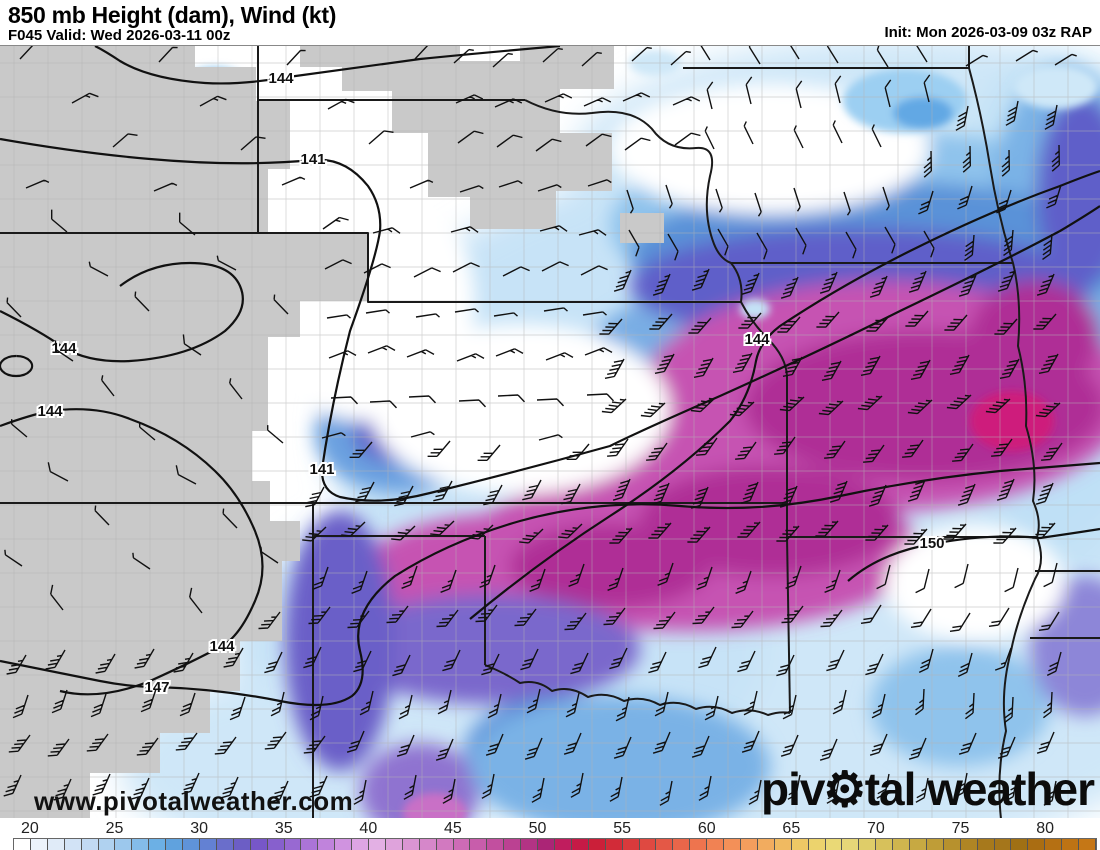 The height and width of the screenshot is (850, 1100). What do you see at coordinates (1045, 828) in the screenshot?
I see `colorbar-tick: 80` at bounding box center [1045, 828].